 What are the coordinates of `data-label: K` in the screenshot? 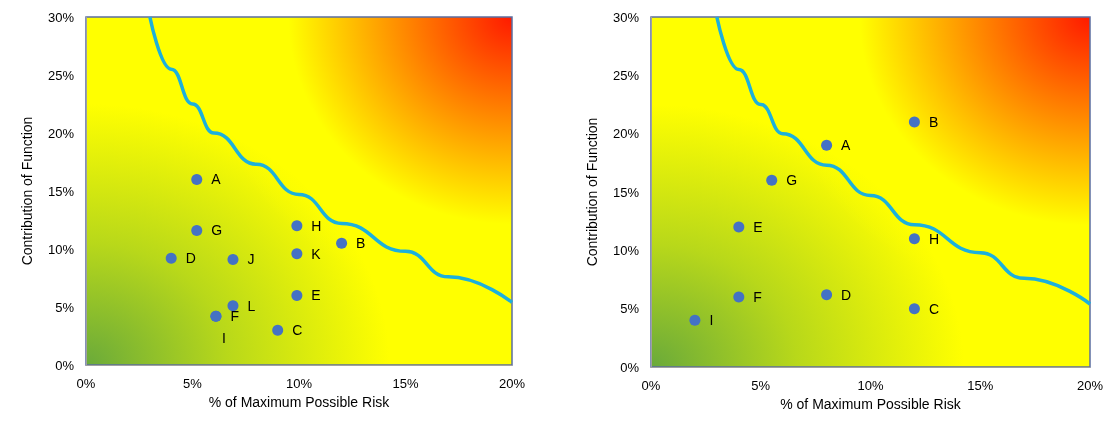 It's located at (316, 253).